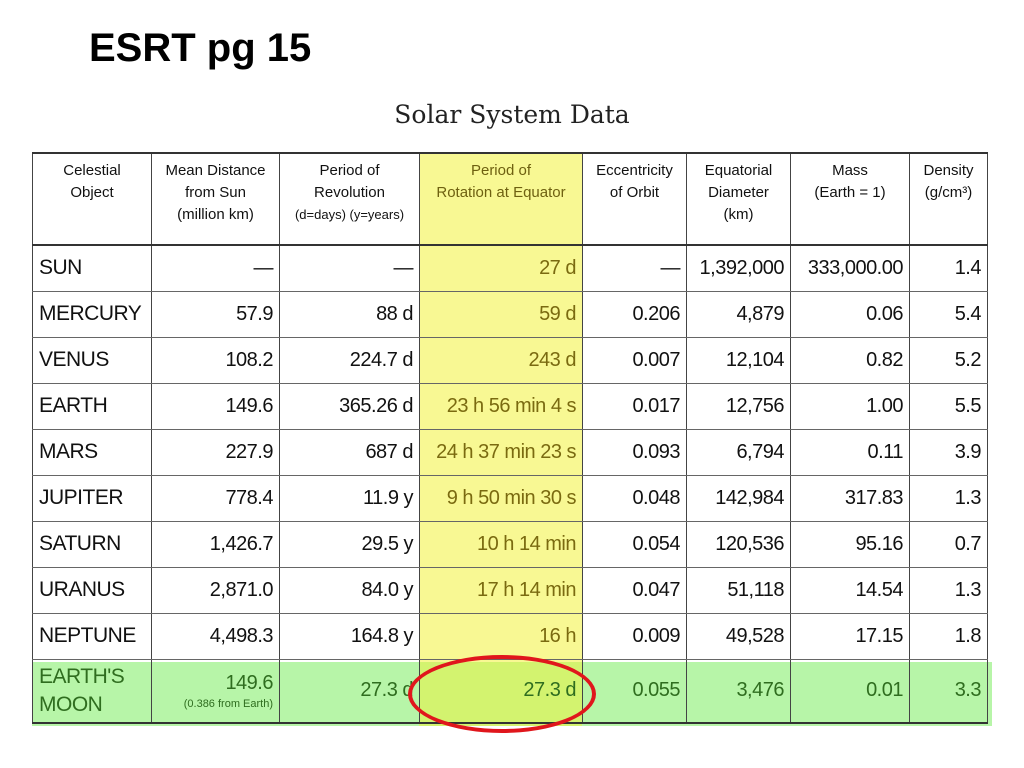 This screenshot has width=1024, height=768. I want to click on cell-diameter: 6,794, so click(738, 452).